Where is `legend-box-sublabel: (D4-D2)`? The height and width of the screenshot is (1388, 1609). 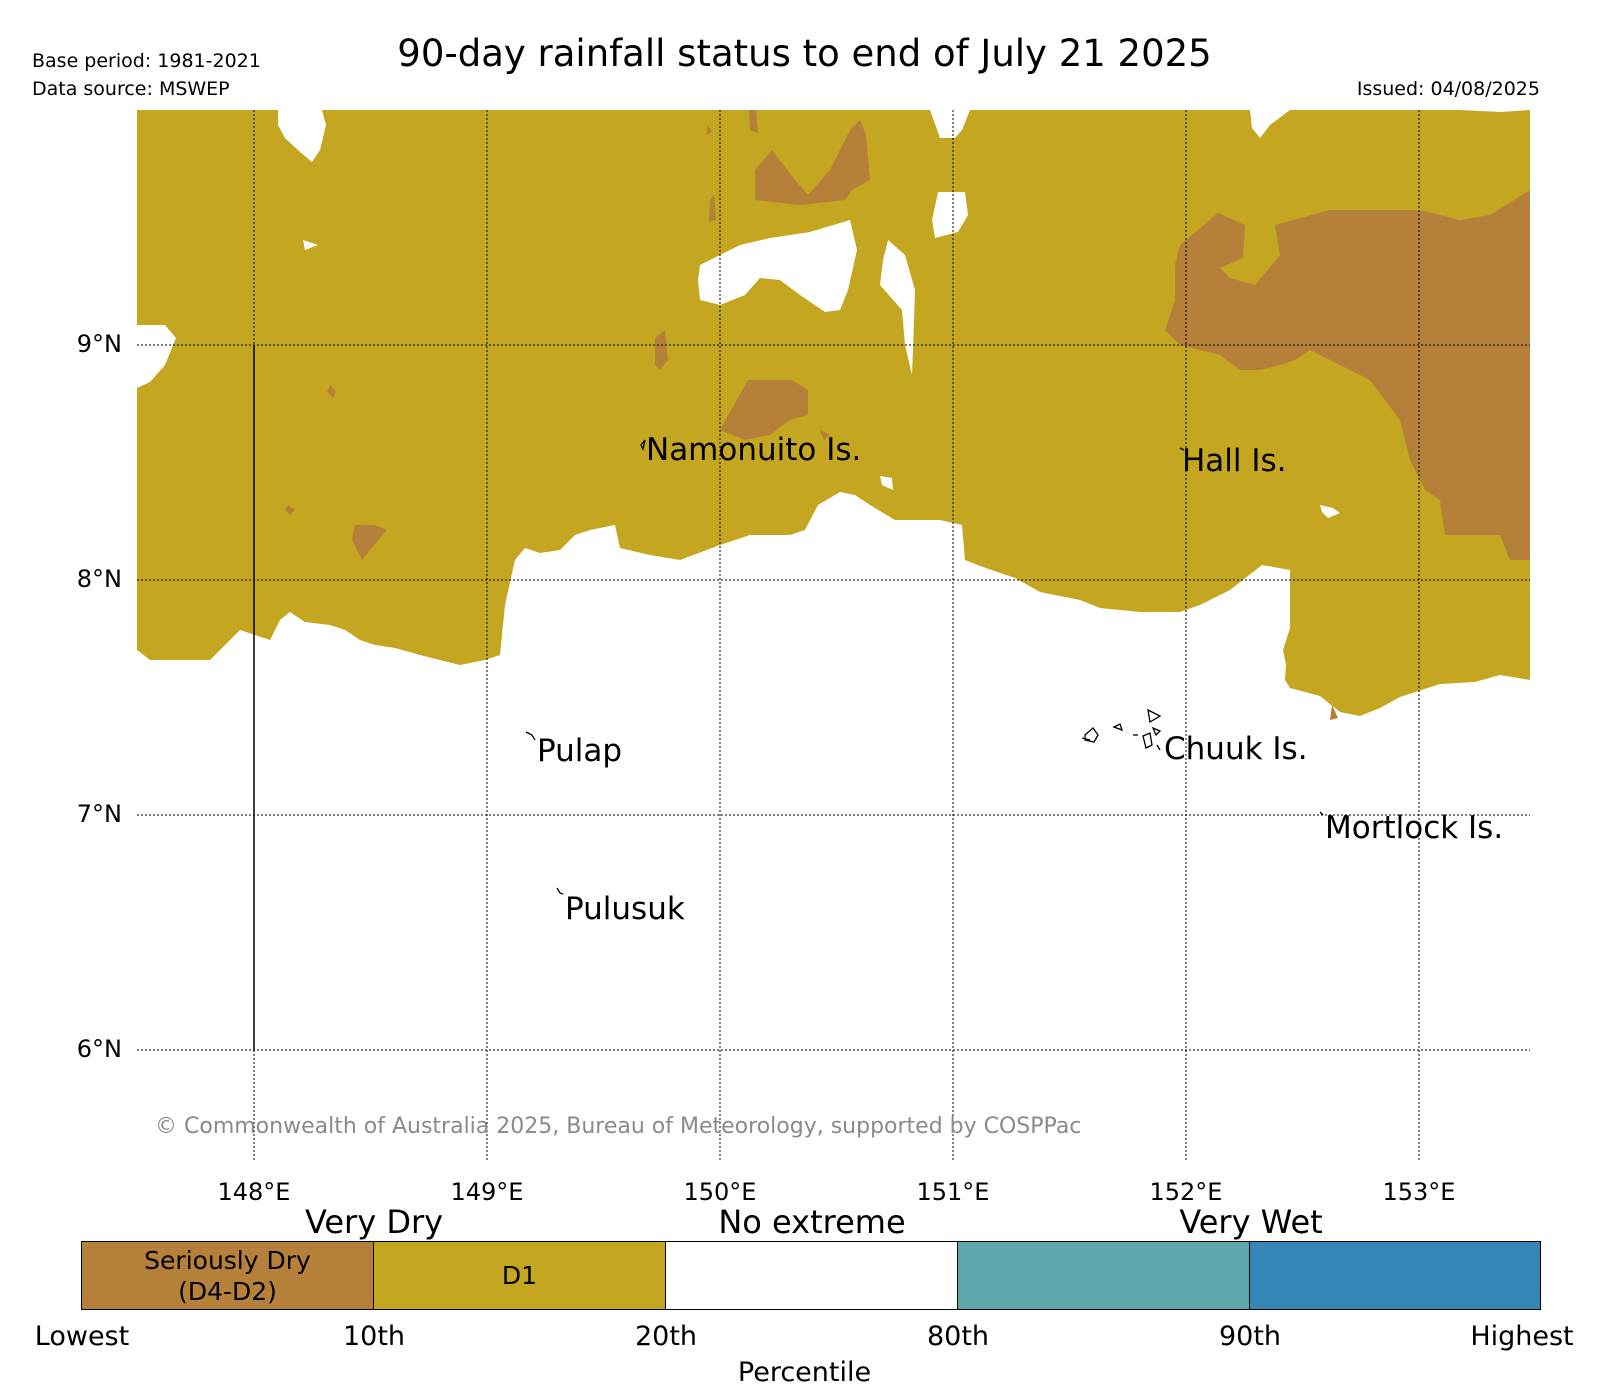
legend-box-sublabel: (D4-D2) is located at coordinates (227, 1291).